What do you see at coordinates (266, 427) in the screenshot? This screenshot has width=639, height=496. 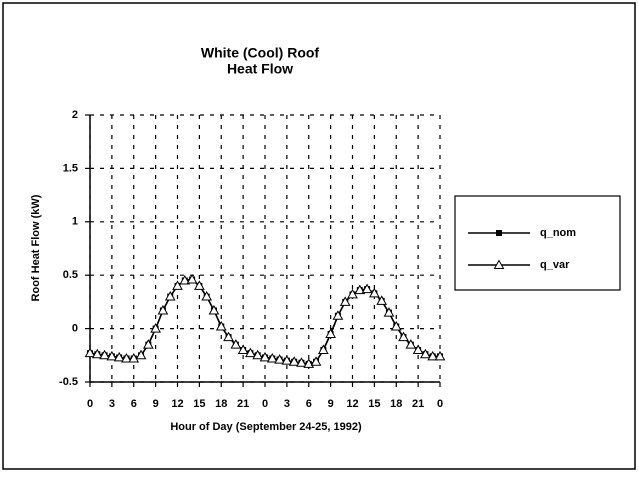 I see `x-axis-label: Hour of Day (September 24-25, 1992)` at bounding box center [266, 427].